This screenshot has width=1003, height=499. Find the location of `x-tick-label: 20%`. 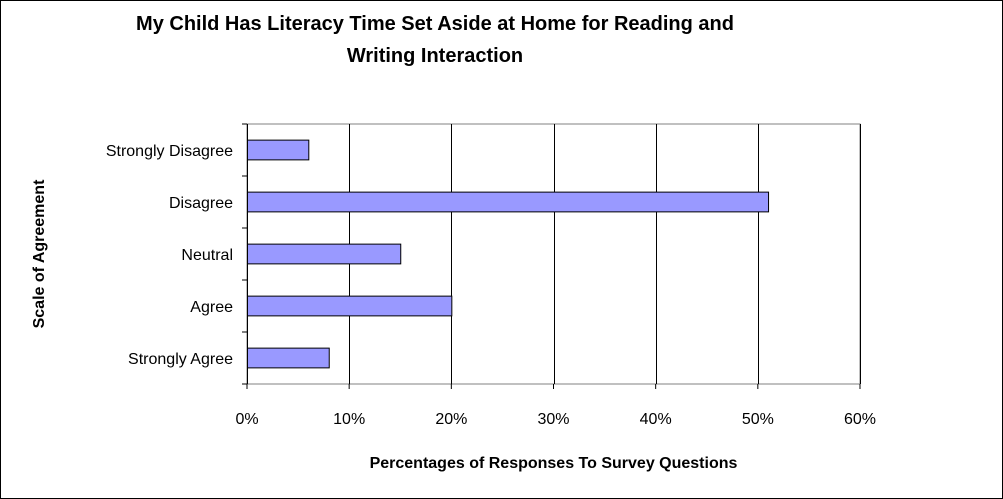

x-tick-label: 20% is located at coordinates (451, 419).